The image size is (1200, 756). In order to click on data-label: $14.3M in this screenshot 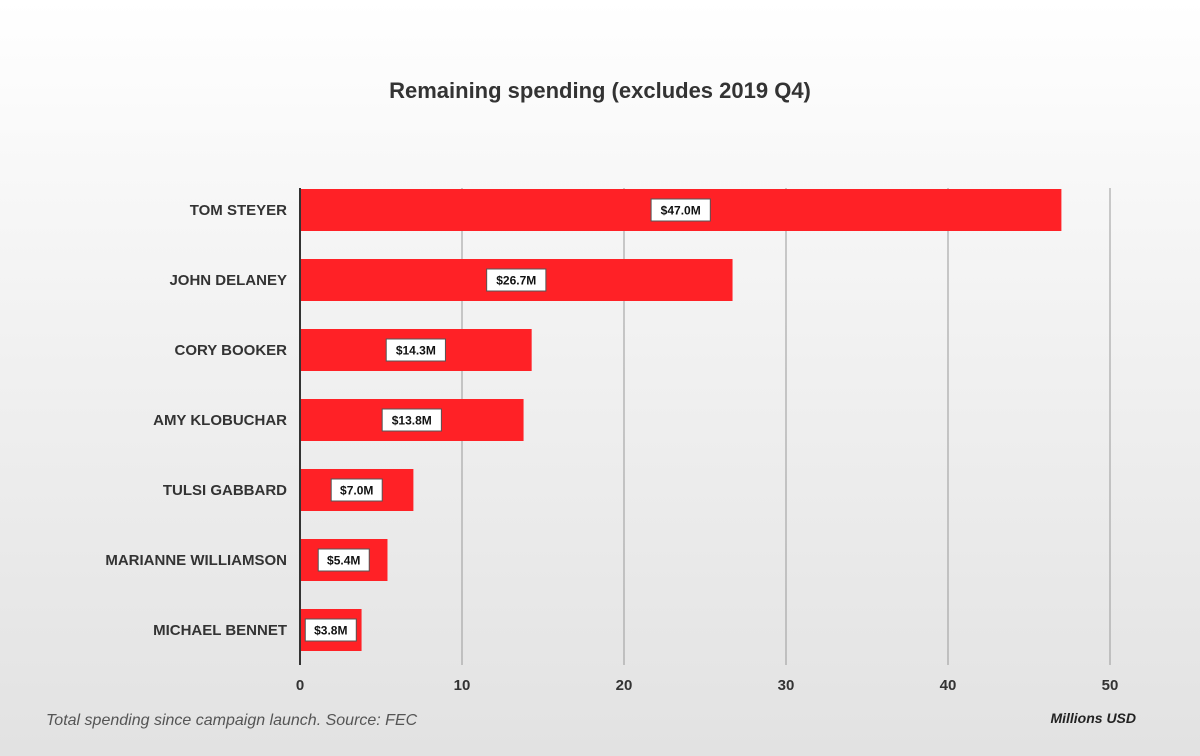, I will do `click(416, 351)`.